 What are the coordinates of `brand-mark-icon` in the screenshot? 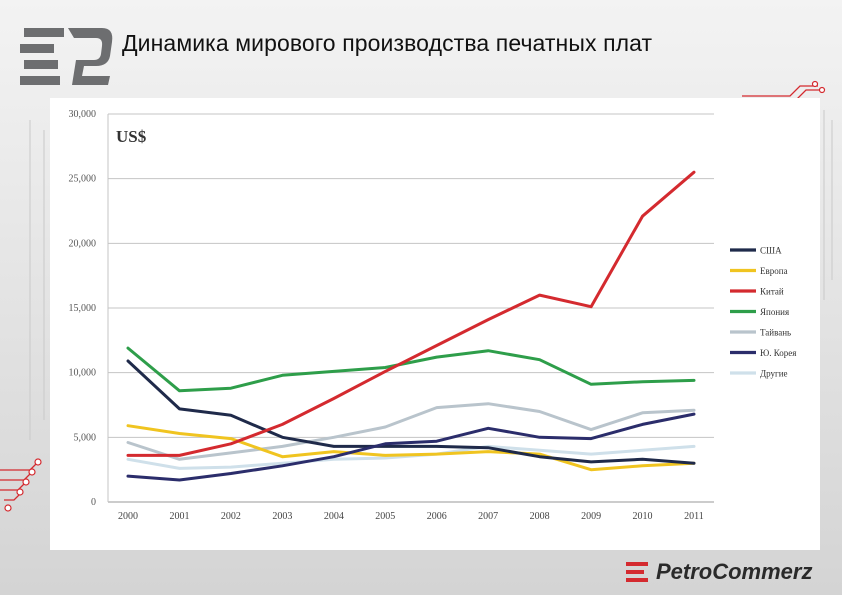 It's located at (637, 572).